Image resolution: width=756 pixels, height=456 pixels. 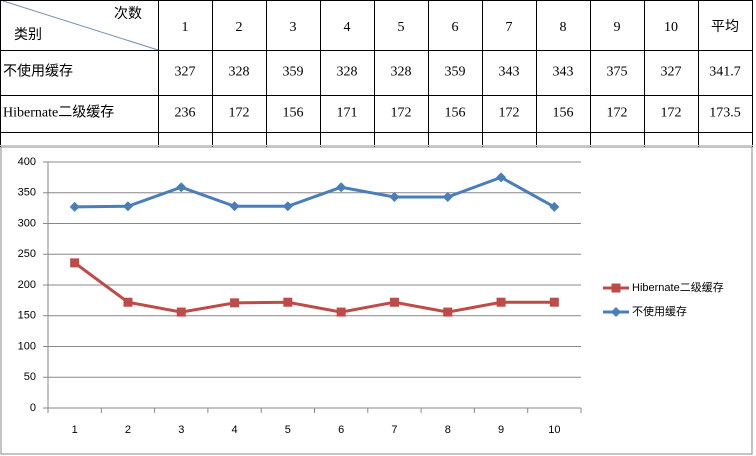 What do you see at coordinates (341, 430) in the screenshot?
I see `x-tick-label: 6` at bounding box center [341, 430].